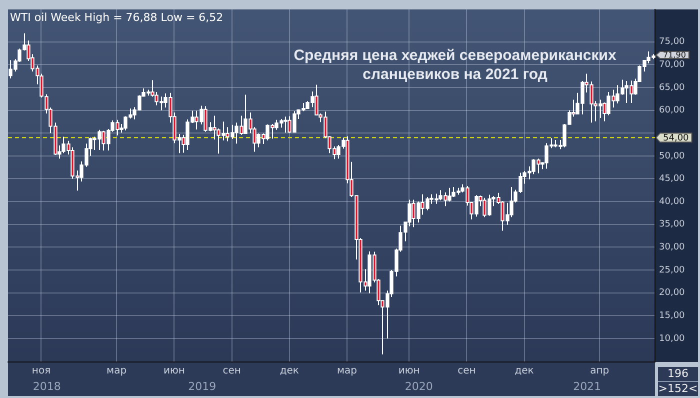 The height and width of the screenshot is (398, 700). What do you see at coordinates (418, 386) in the screenshot?
I see `text: 2020` at bounding box center [418, 386].